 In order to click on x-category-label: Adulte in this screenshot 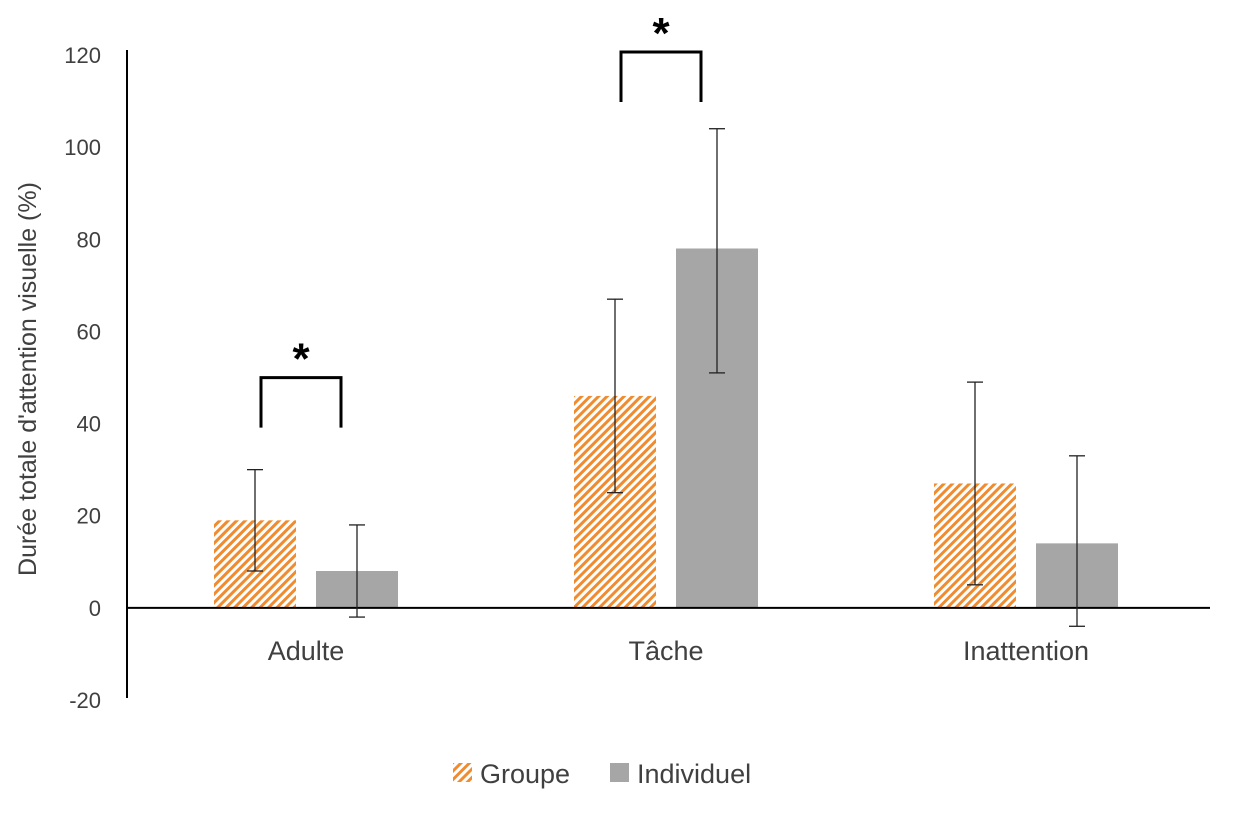, I will do `click(306, 651)`.